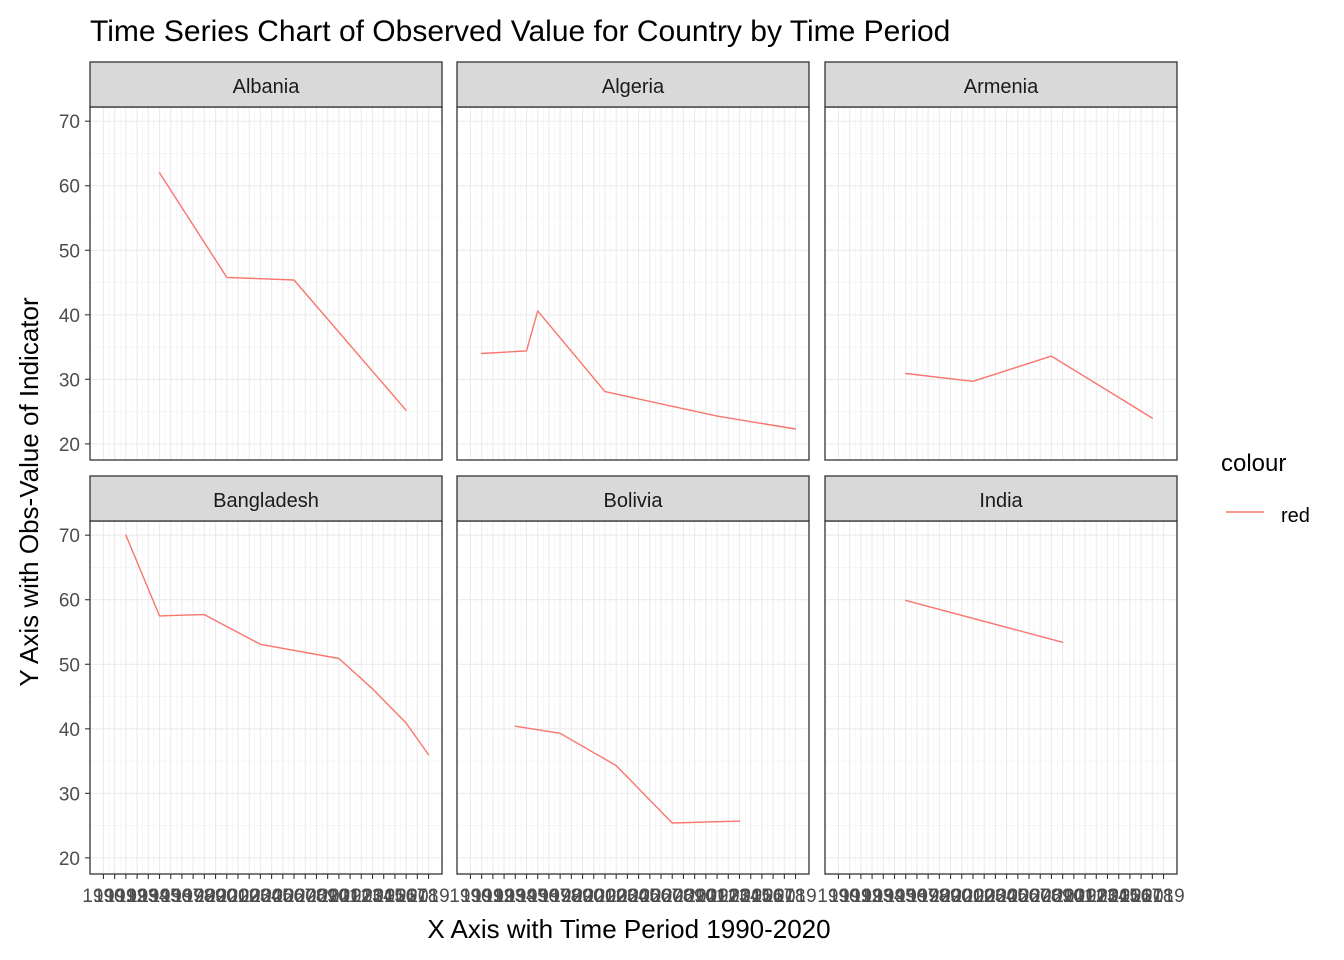 The width and height of the screenshot is (1344, 960). What do you see at coordinates (984, 621) in the screenshot?
I see `series-line-india` at bounding box center [984, 621].